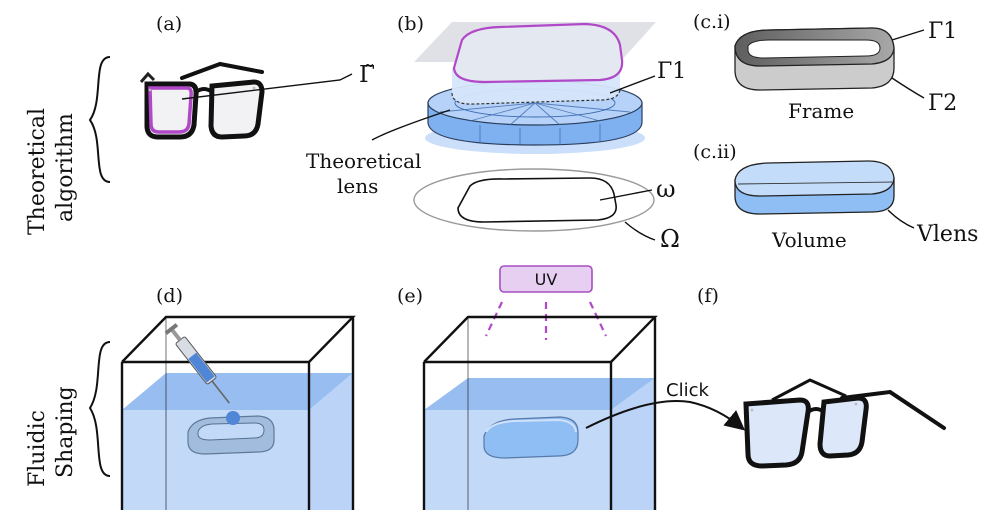 This screenshot has width=987, height=510. What do you see at coordinates (37, 171) in the screenshot?
I see `row-label-top-line1: Theoretical` at bounding box center [37, 171].